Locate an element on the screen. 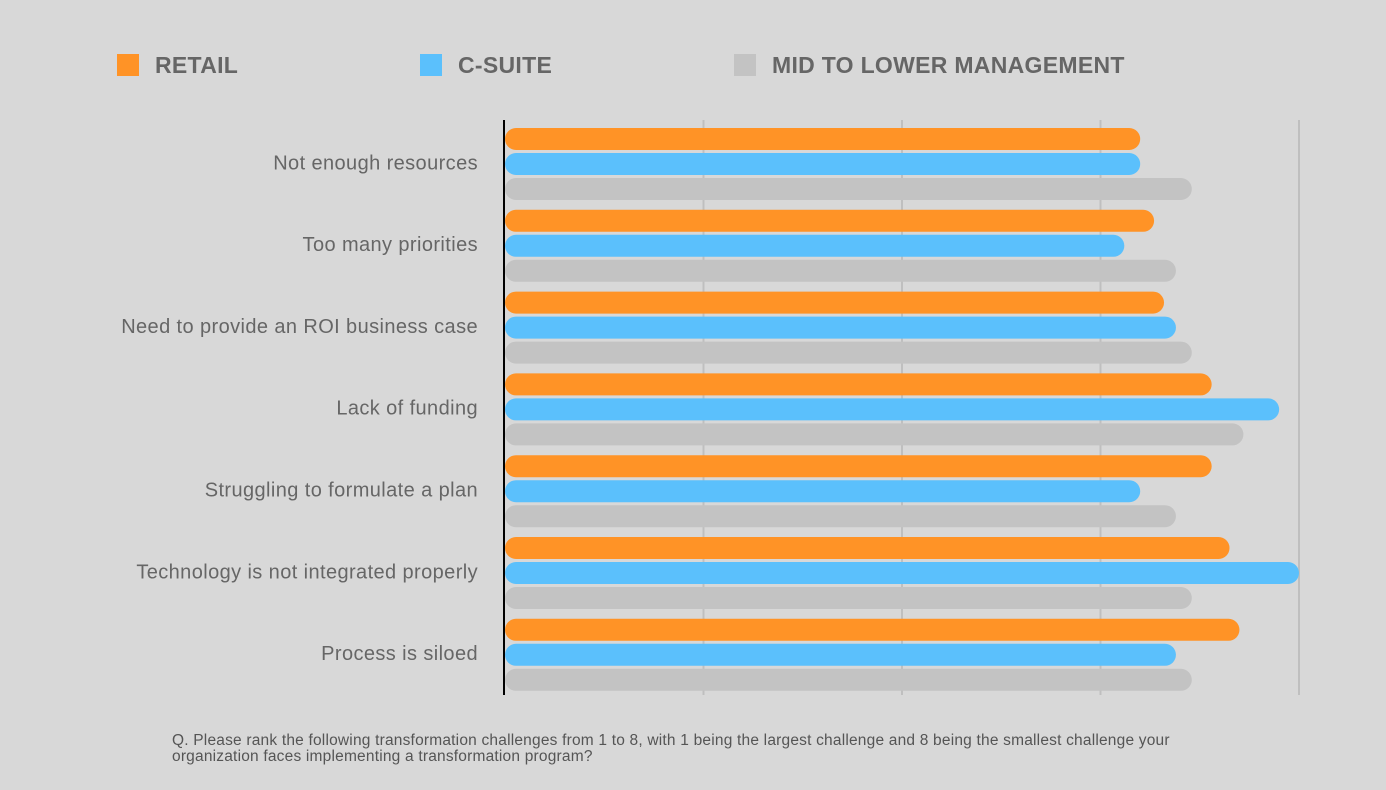 Image resolution: width=1386 pixels, height=790 pixels. legend-swatch-retail is located at coordinates (128, 65).